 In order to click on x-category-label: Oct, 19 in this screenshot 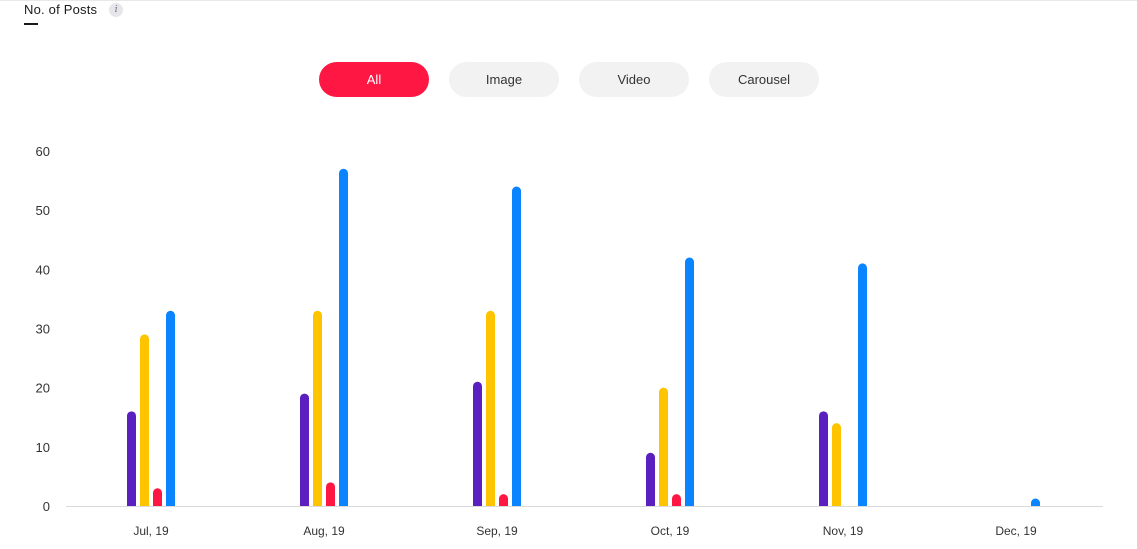, I will do `click(670, 531)`.